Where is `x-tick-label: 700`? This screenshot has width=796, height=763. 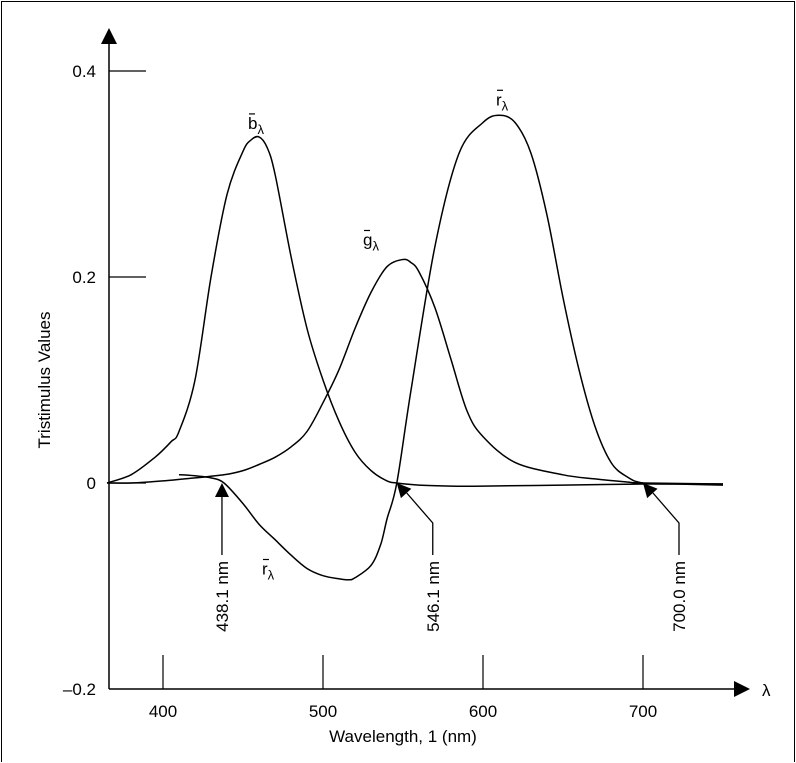 x-tick-label: 700 is located at coordinates (643, 711).